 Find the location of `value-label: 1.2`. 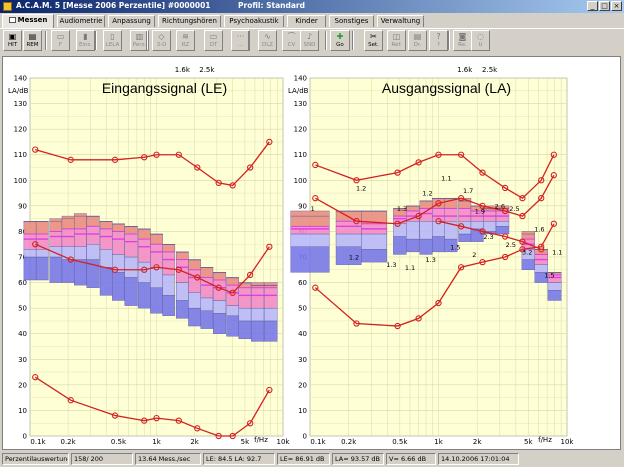

value-label: 1.2 is located at coordinates (354, 258).